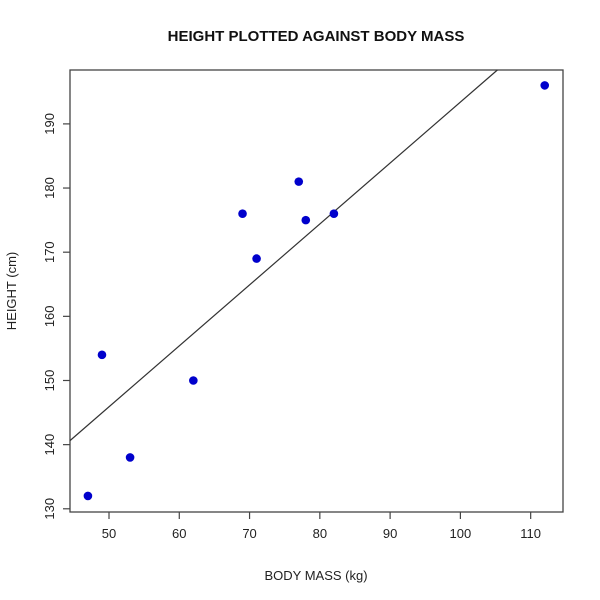  I want to click on y-tick-label: 180, so click(49, 188).